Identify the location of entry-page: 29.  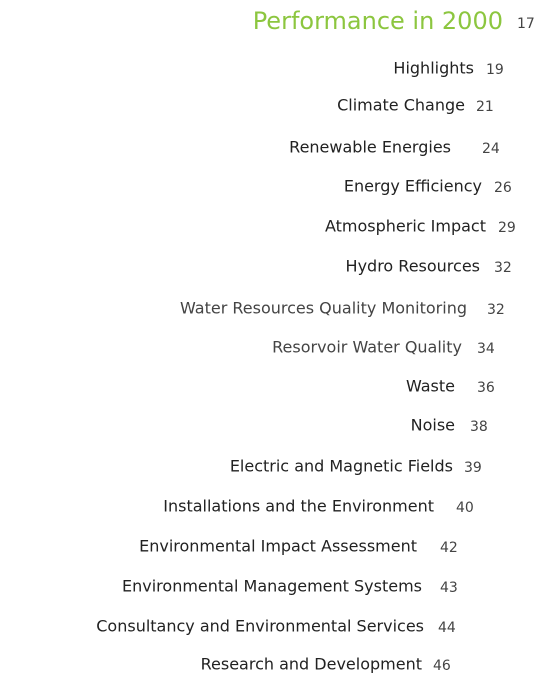
(507, 228).